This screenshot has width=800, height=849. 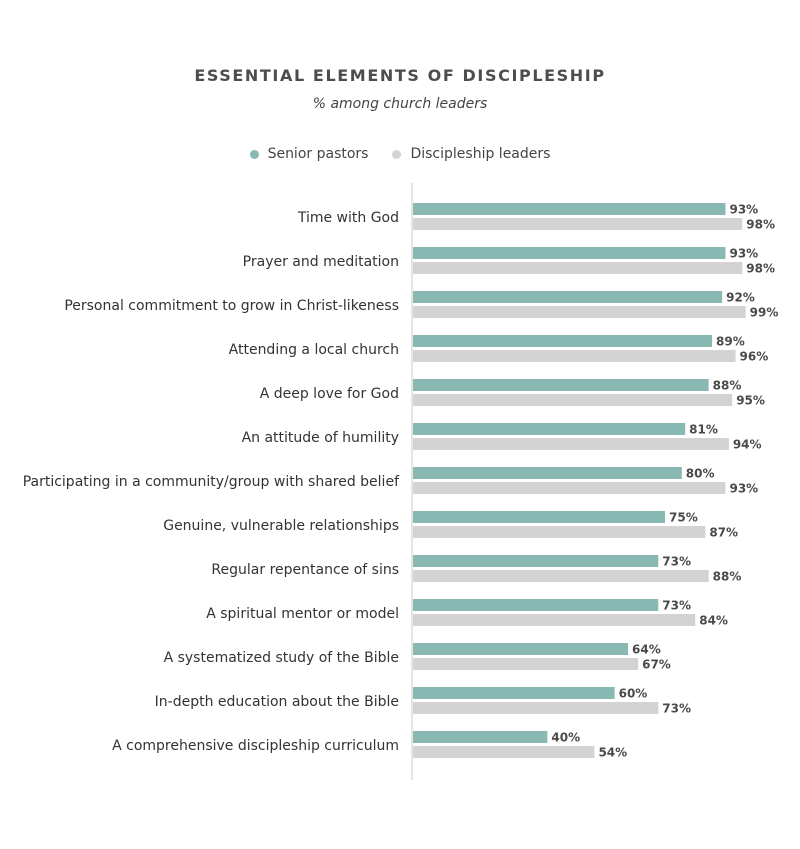 I want to click on value-label-discipleship-leaders: 94%, so click(x=747, y=445).